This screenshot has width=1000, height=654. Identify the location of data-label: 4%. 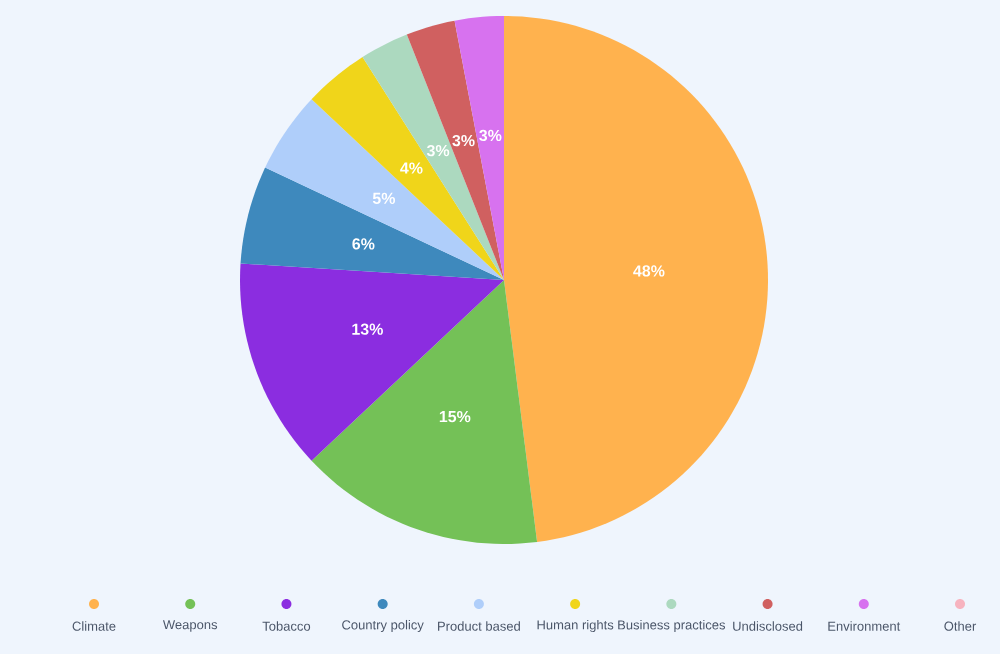
(411, 168).